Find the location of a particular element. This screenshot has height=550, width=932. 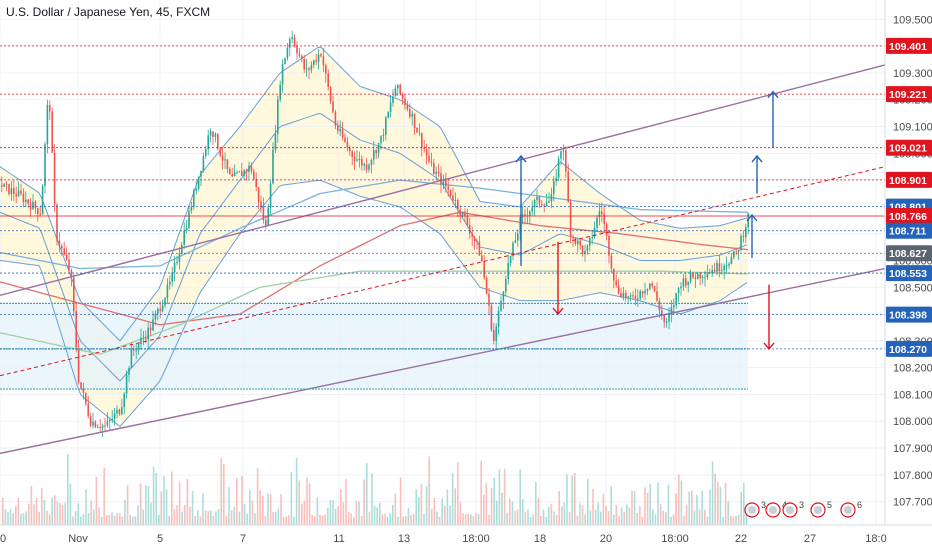

price-badge-label: 109.401 is located at coordinates (908, 47).